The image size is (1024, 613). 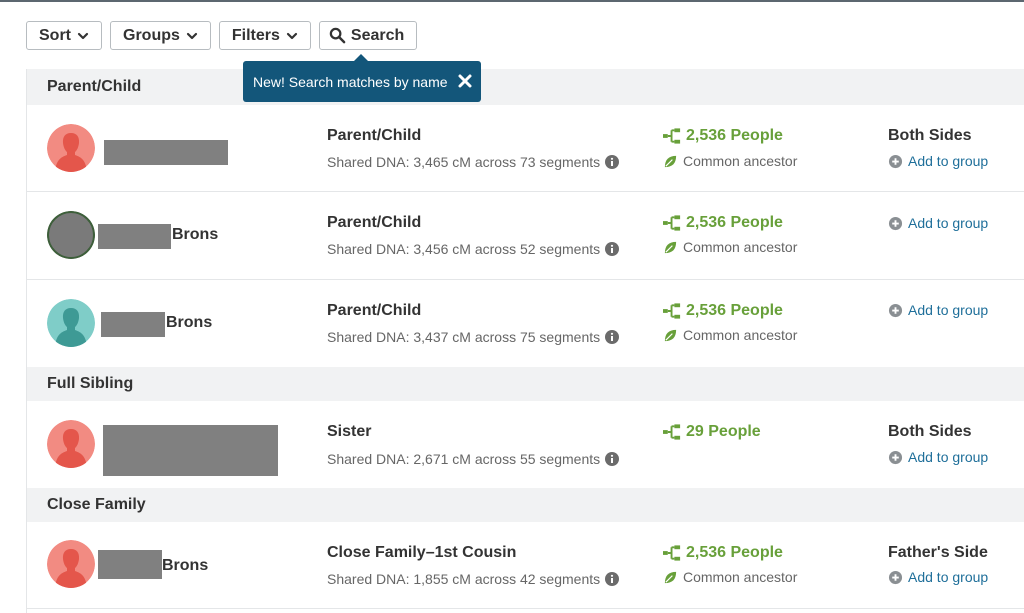 I want to click on shared-dna-text: Shared DNA: 3,437 cM across 75 segments, so click(x=473, y=337).